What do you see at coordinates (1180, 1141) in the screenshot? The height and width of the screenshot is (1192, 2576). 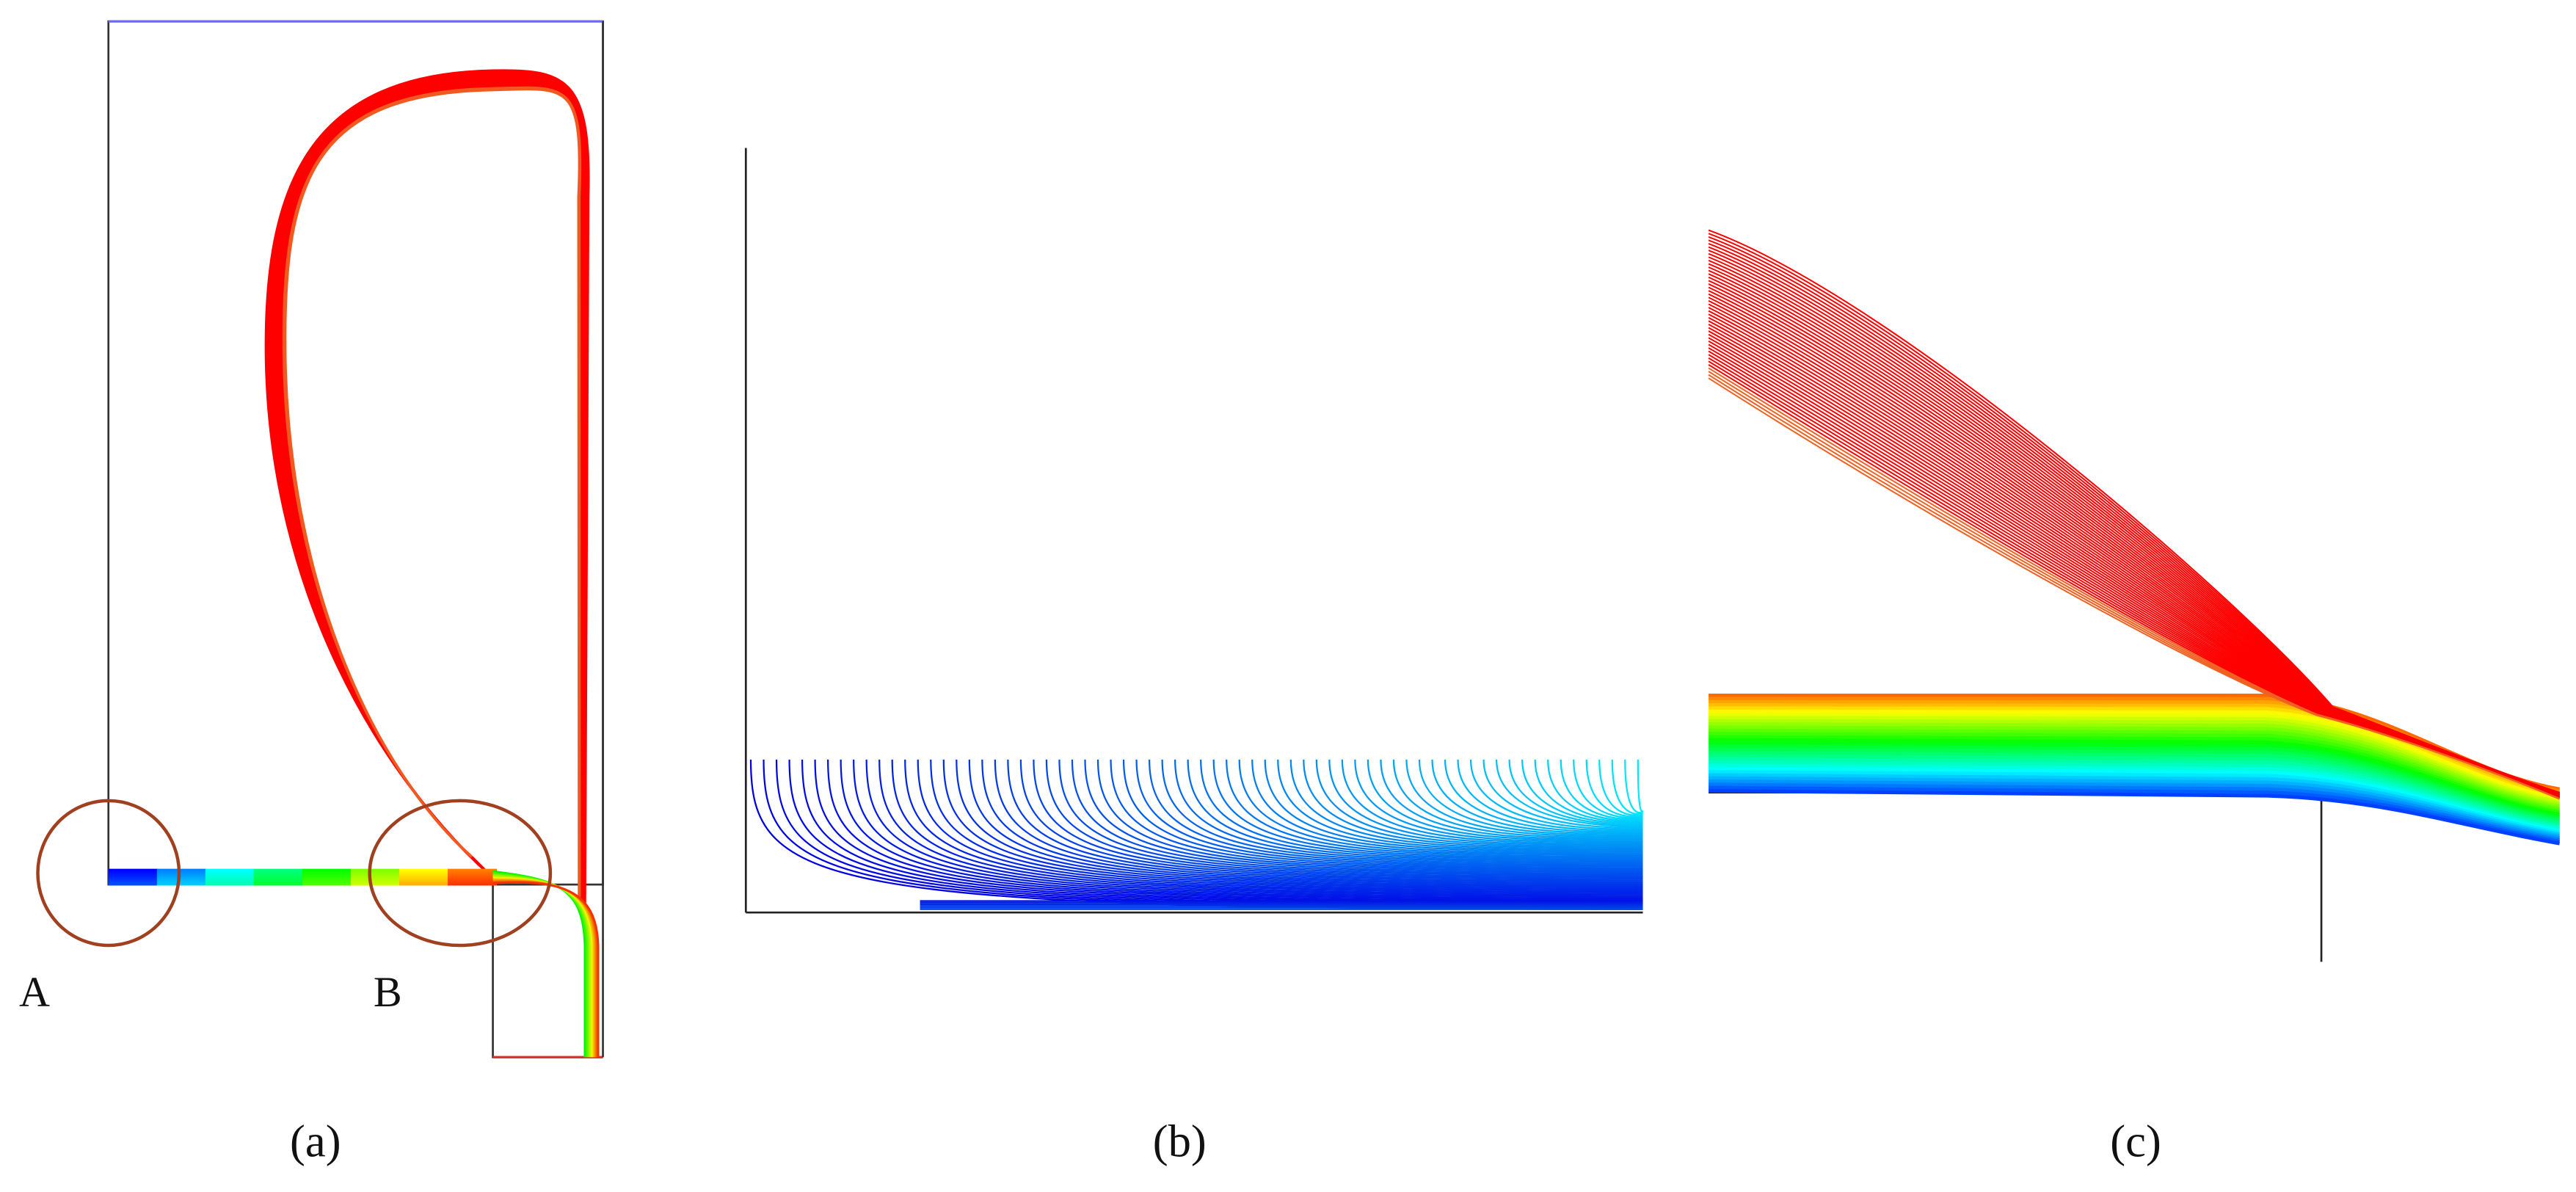 I see `panel-caption: (b)` at bounding box center [1180, 1141].